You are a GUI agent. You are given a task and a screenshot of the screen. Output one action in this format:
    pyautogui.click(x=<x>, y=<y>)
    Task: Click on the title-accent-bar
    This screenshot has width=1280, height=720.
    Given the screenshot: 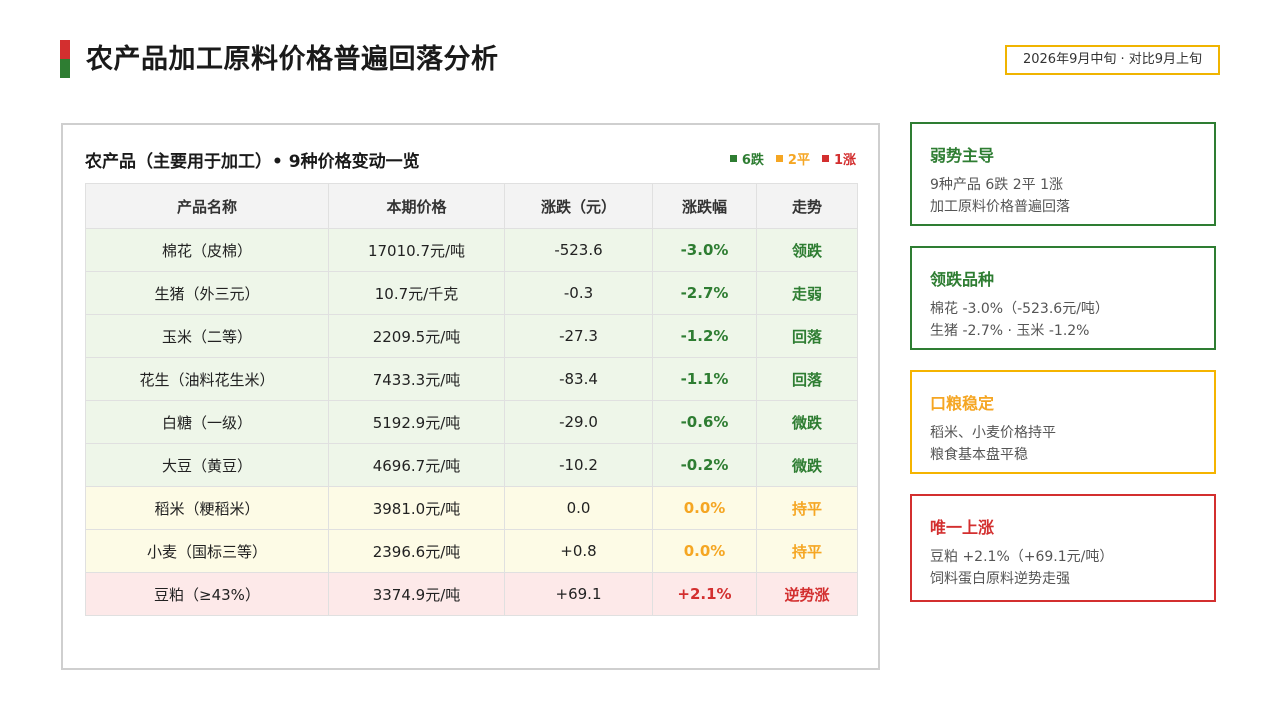 What is the action you would take?
    pyautogui.click(x=65, y=59)
    